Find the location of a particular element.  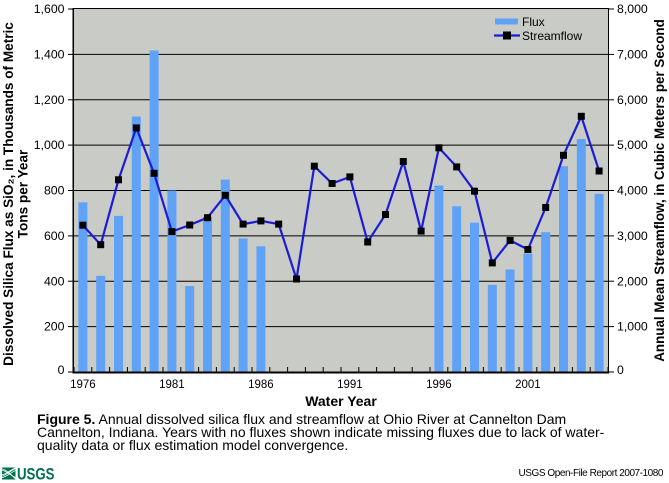

svg-text: 4,000 is located at coordinates (632, 191).